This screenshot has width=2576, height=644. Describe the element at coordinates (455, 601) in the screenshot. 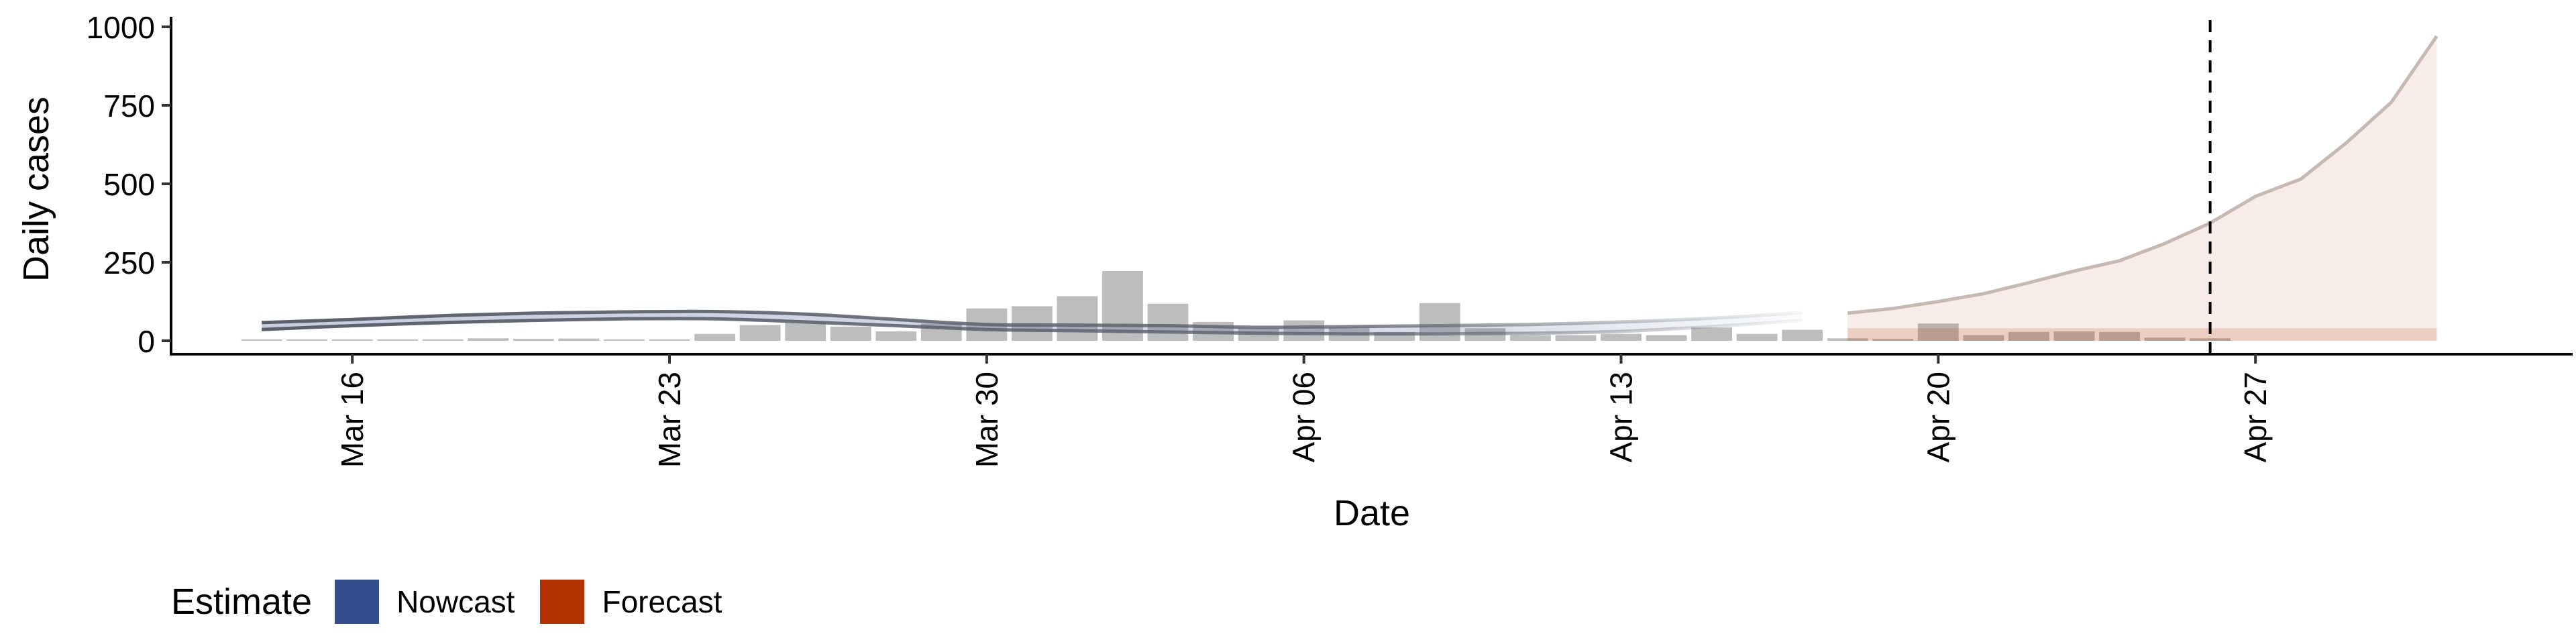

I see `legend-label-nowcast: Nowcast` at that location.